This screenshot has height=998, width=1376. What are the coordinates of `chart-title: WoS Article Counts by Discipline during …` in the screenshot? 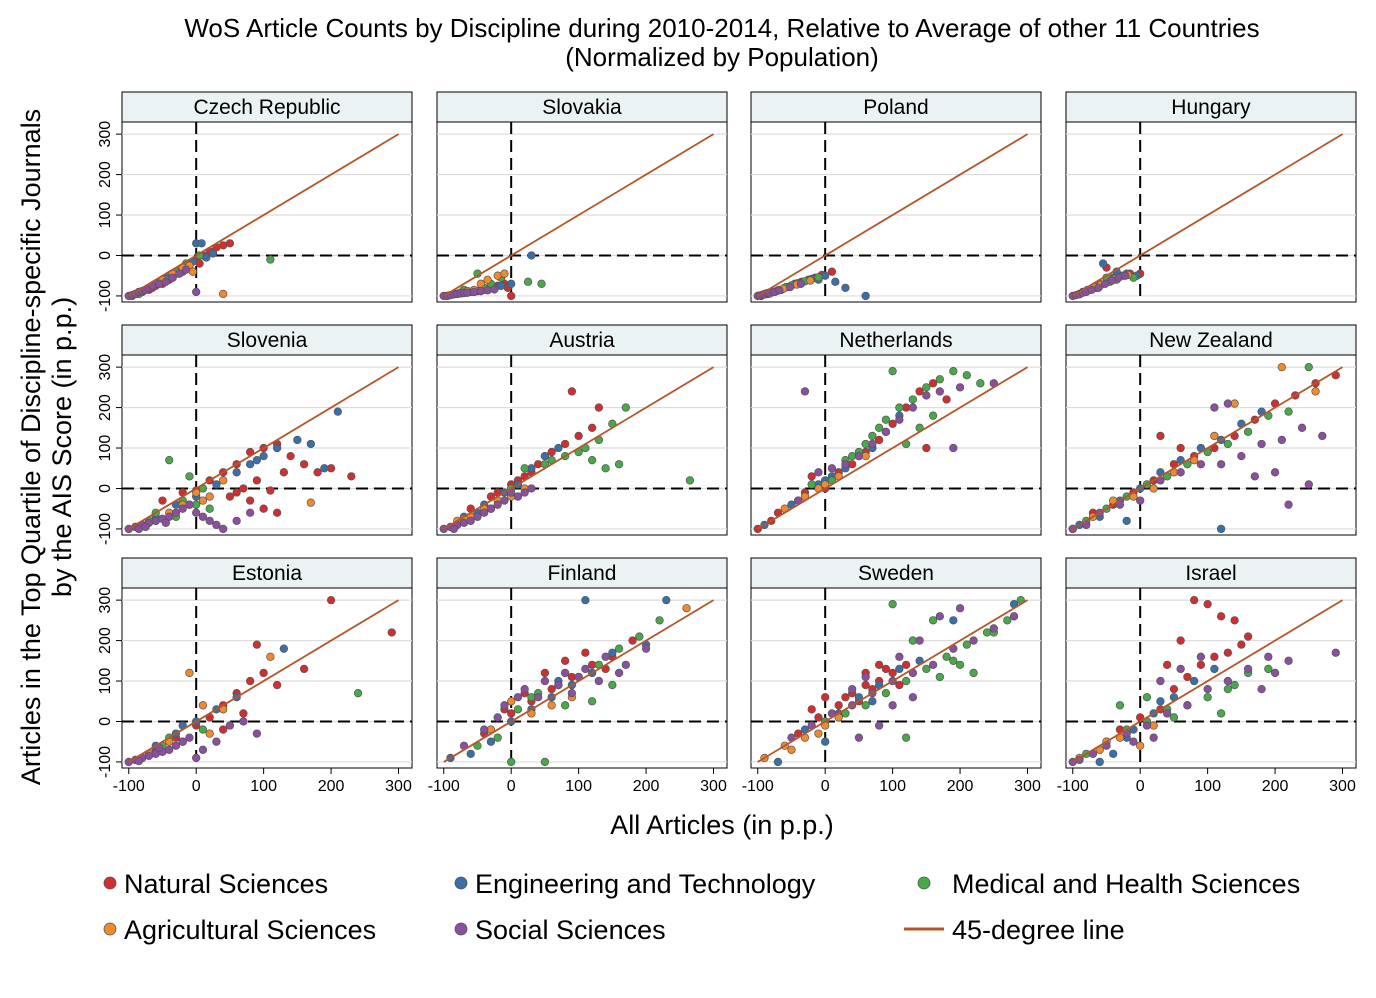 It's located at (721, 28).